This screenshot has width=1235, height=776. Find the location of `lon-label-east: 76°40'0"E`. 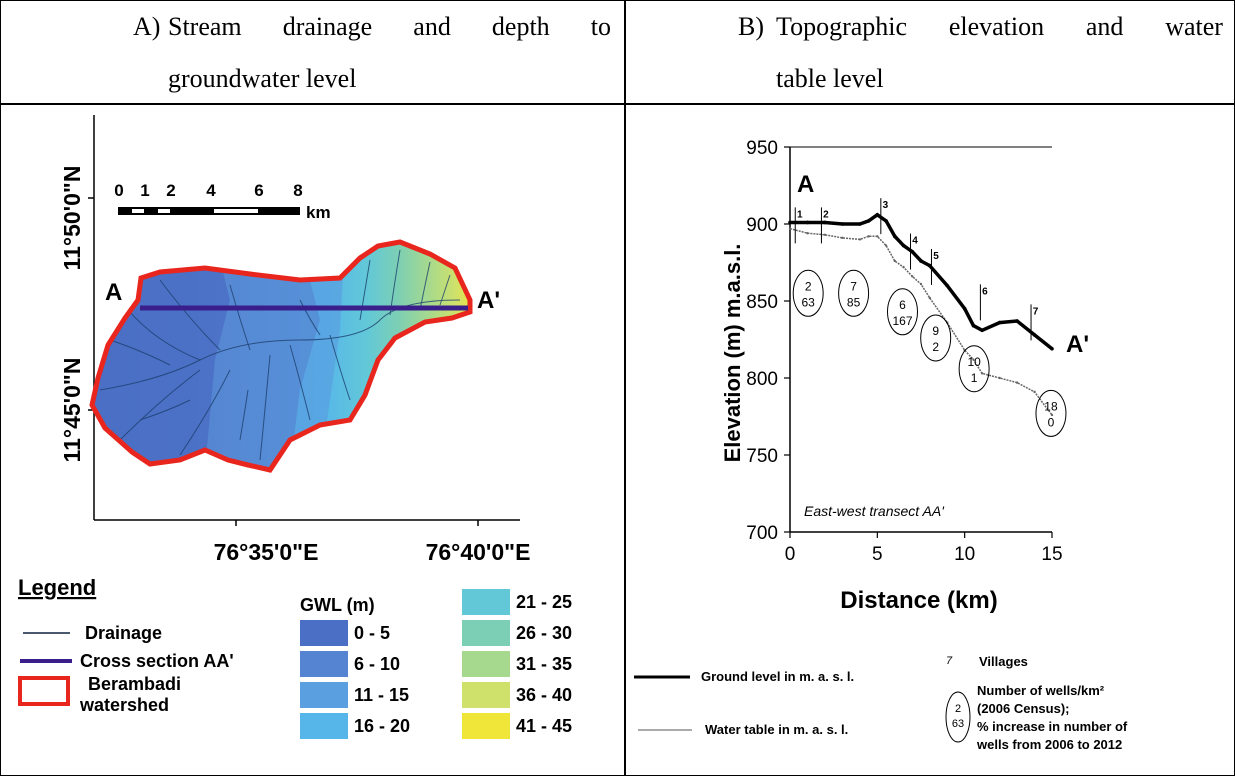

lon-label-east: 76°40'0"E is located at coordinates (478, 552).